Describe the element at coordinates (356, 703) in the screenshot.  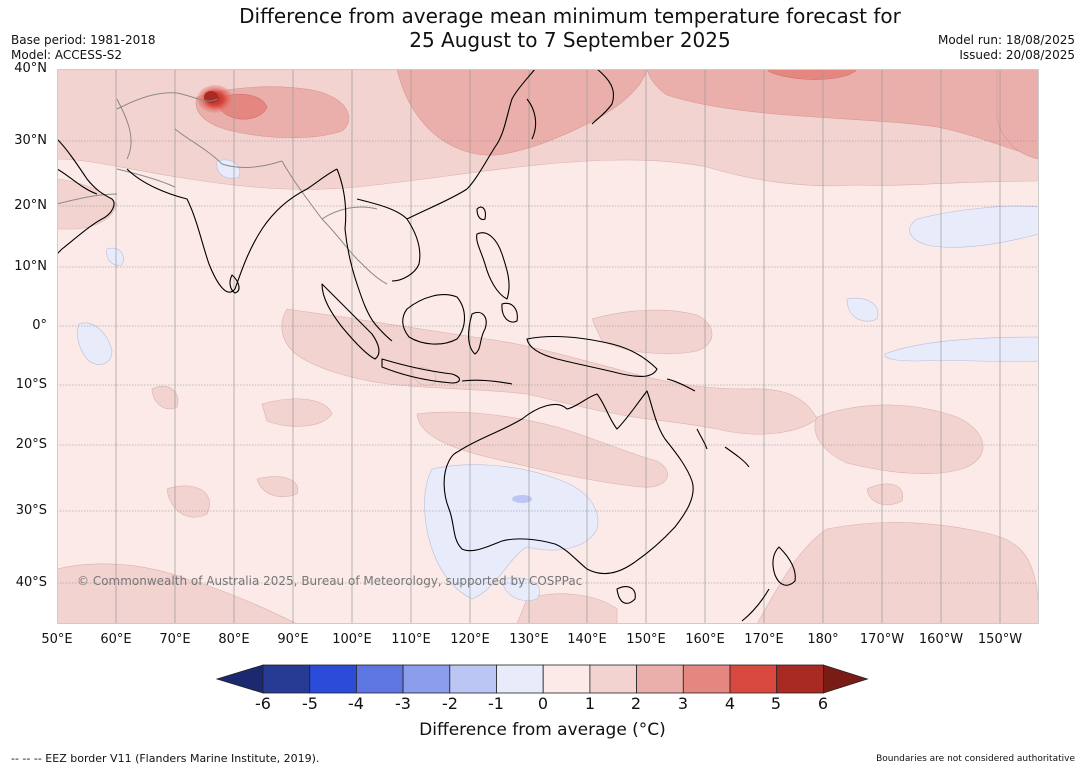
I see `colorbar-tick: -4` at that location.